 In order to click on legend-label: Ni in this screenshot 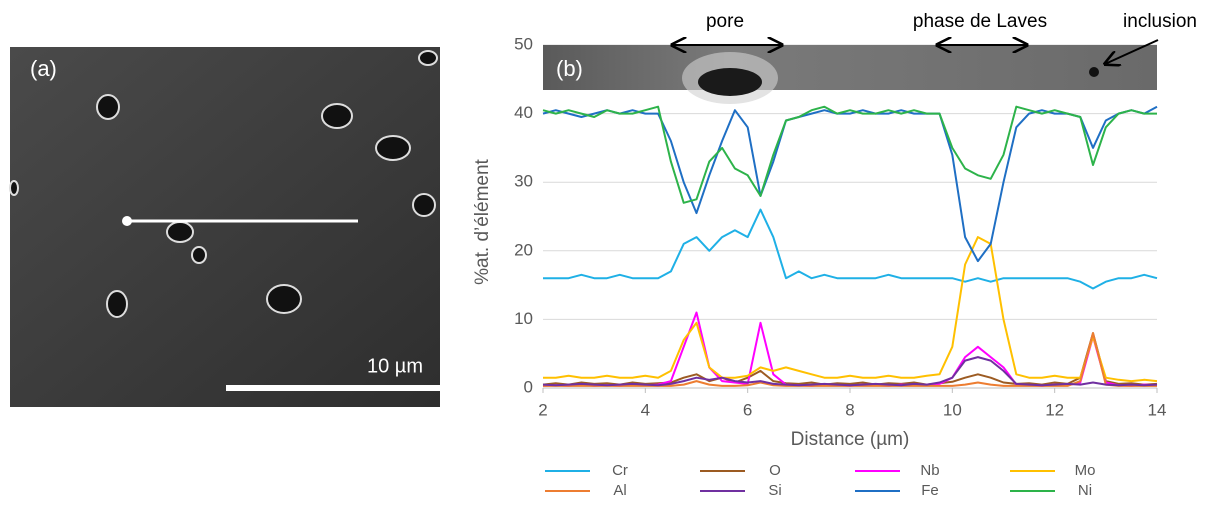, I will do `click(1085, 490)`.